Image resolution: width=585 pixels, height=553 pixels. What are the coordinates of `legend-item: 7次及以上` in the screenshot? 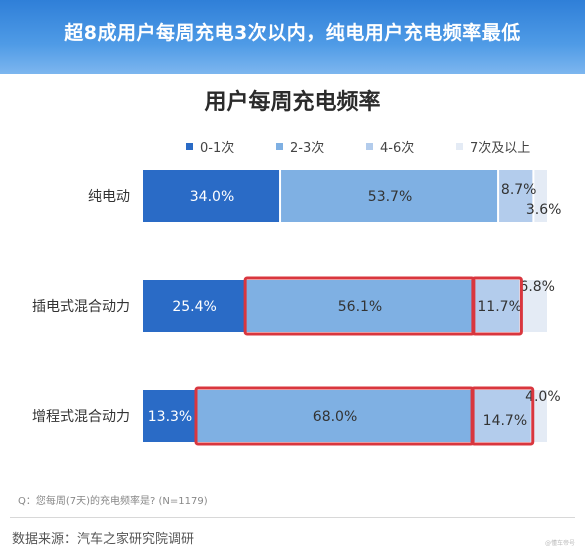 It's located at (501, 146).